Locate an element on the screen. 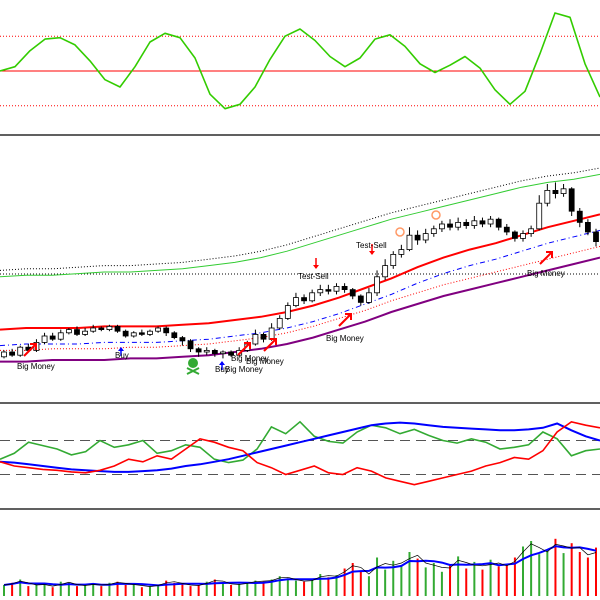 This screenshot has width=600, height=600. sell-zone-icon is located at coordinates (436, 215).